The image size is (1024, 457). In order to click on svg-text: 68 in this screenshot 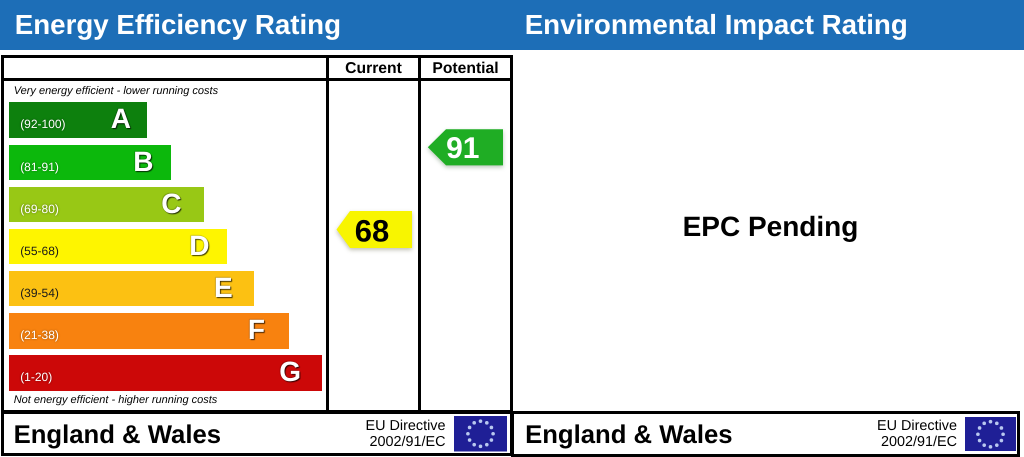, I will do `click(372, 231)`.